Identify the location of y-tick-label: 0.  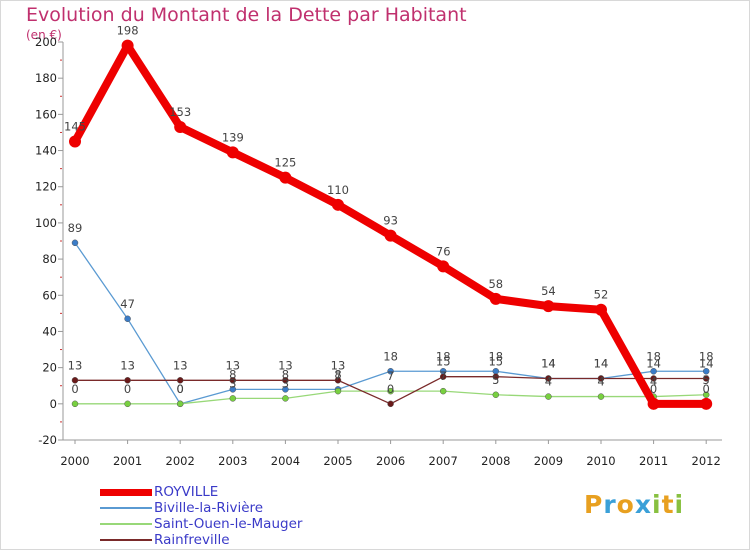
(53, 404).